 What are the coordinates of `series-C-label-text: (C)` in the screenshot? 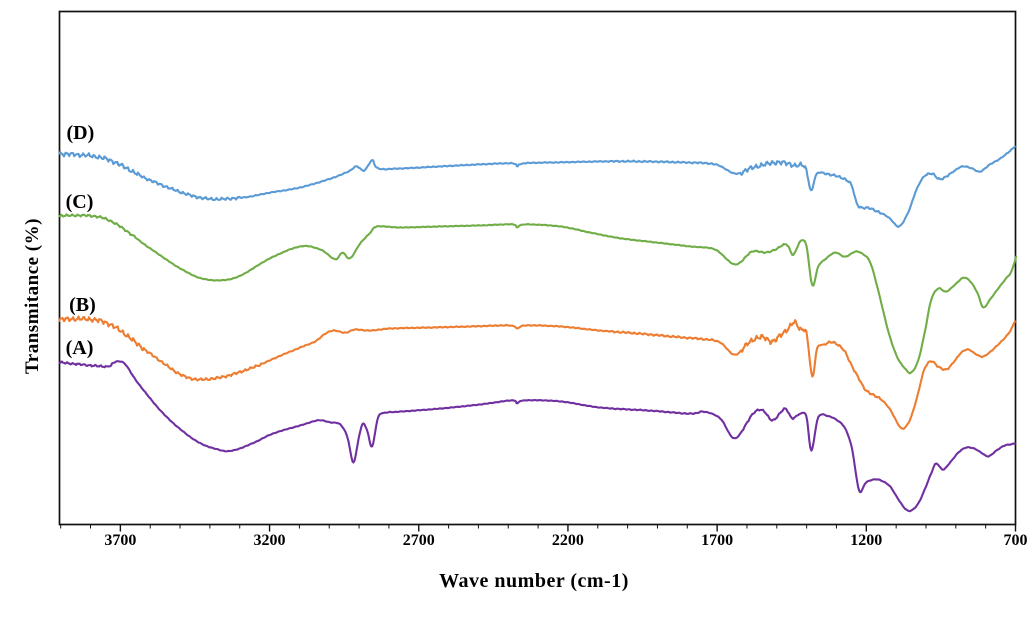 It's located at (79, 201).